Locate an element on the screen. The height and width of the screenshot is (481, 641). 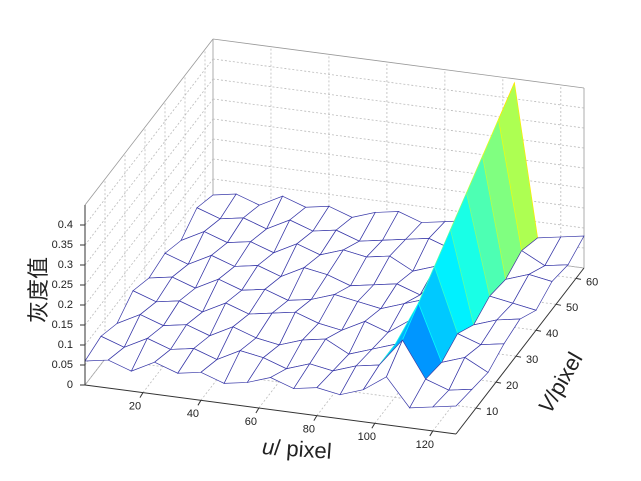
z-tick-label: 0.1 is located at coordinates (65, 345).